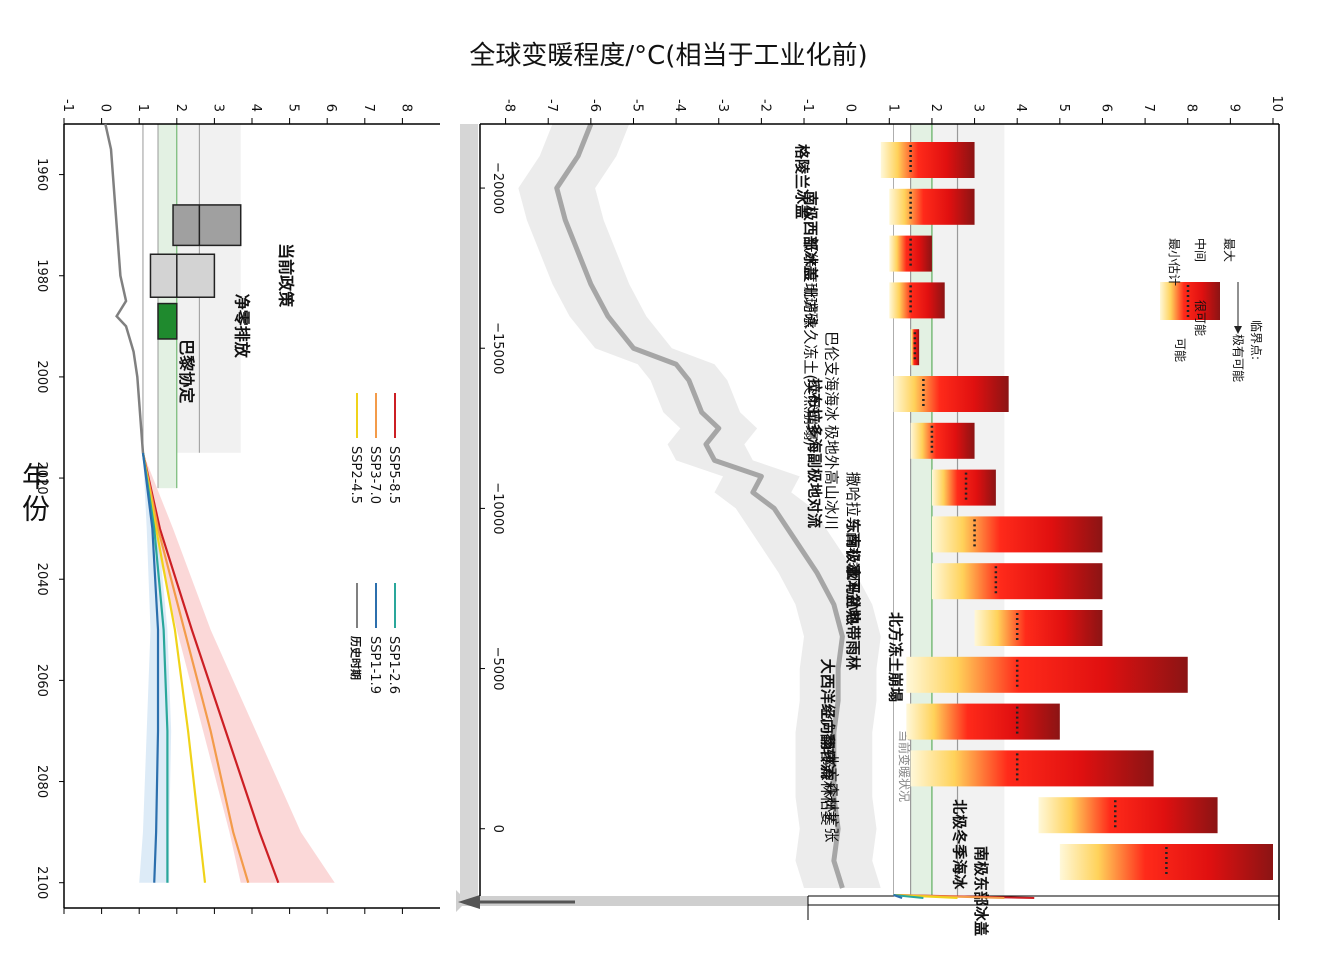 The height and width of the screenshot is (965, 1337). I want to click on legend-max-label: 最大, so click(1229, 250).